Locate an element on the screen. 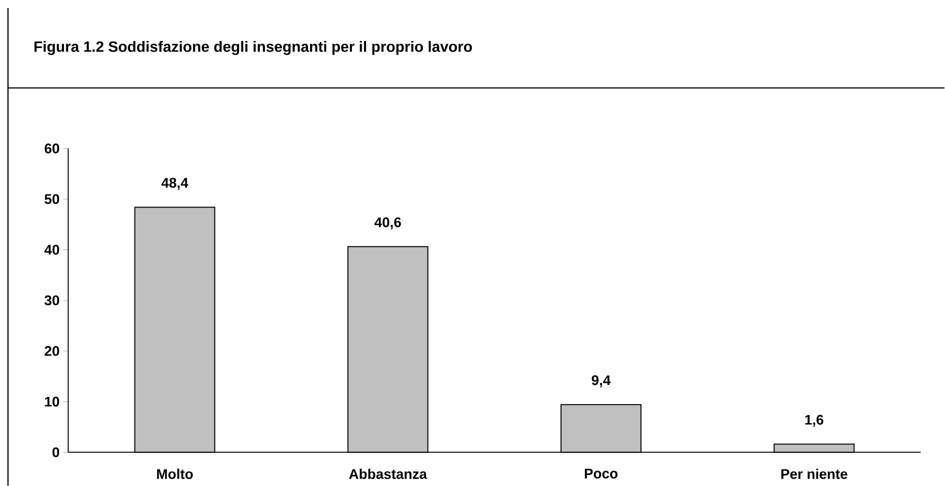 This screenshot has width=945, height=486. x-tick-label: Per niente is located at coordinates (814, 473).